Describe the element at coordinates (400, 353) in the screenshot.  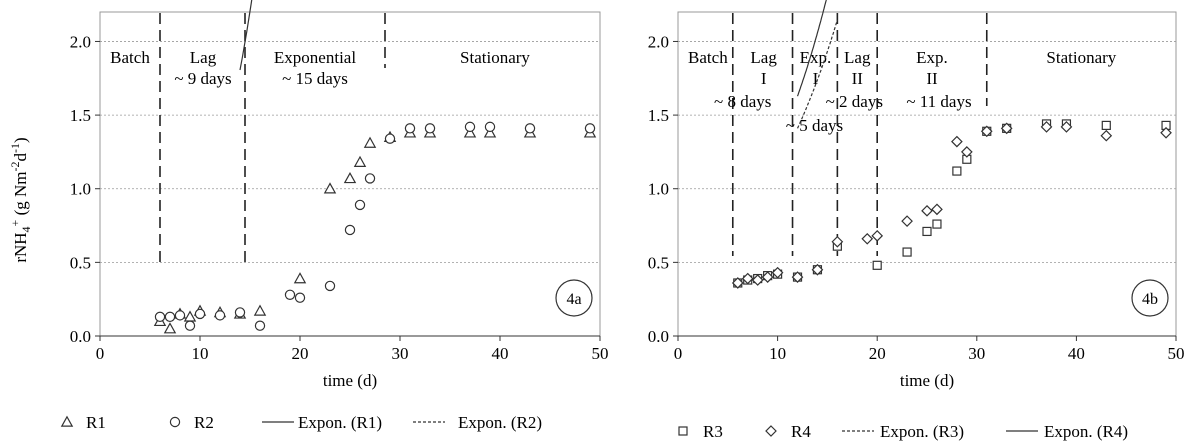
I see `x-tick-label: 30` at that location.